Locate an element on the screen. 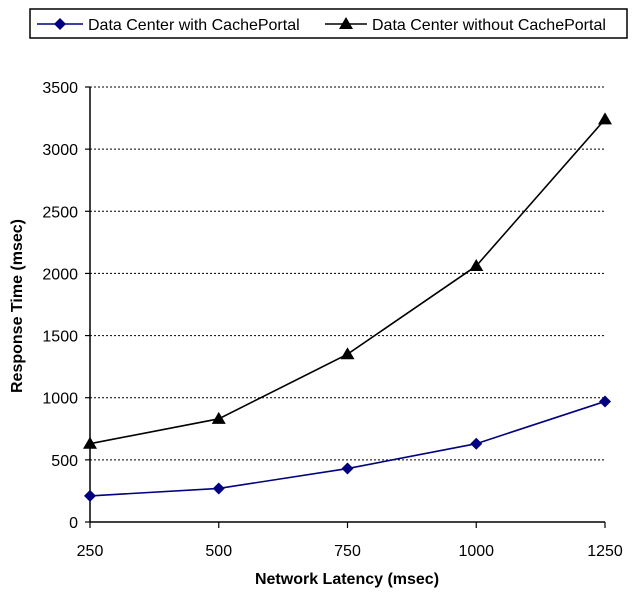 Image resolution: width=633 pixels, height=594 pixels. y-tick-label: 3000 is located at coordinates (60, 150).